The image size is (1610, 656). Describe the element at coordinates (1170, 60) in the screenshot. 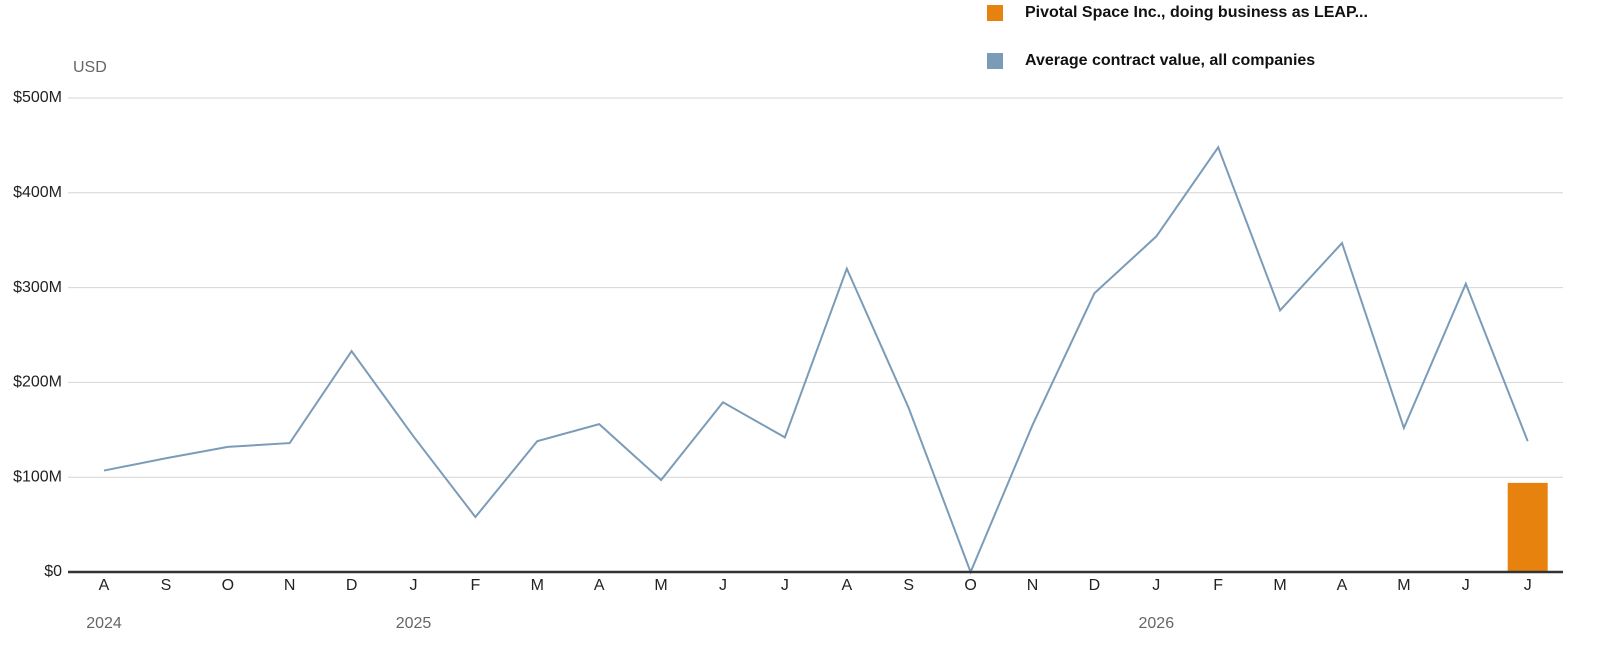

I see `legend-label: Average contract value, all companies` at that location.